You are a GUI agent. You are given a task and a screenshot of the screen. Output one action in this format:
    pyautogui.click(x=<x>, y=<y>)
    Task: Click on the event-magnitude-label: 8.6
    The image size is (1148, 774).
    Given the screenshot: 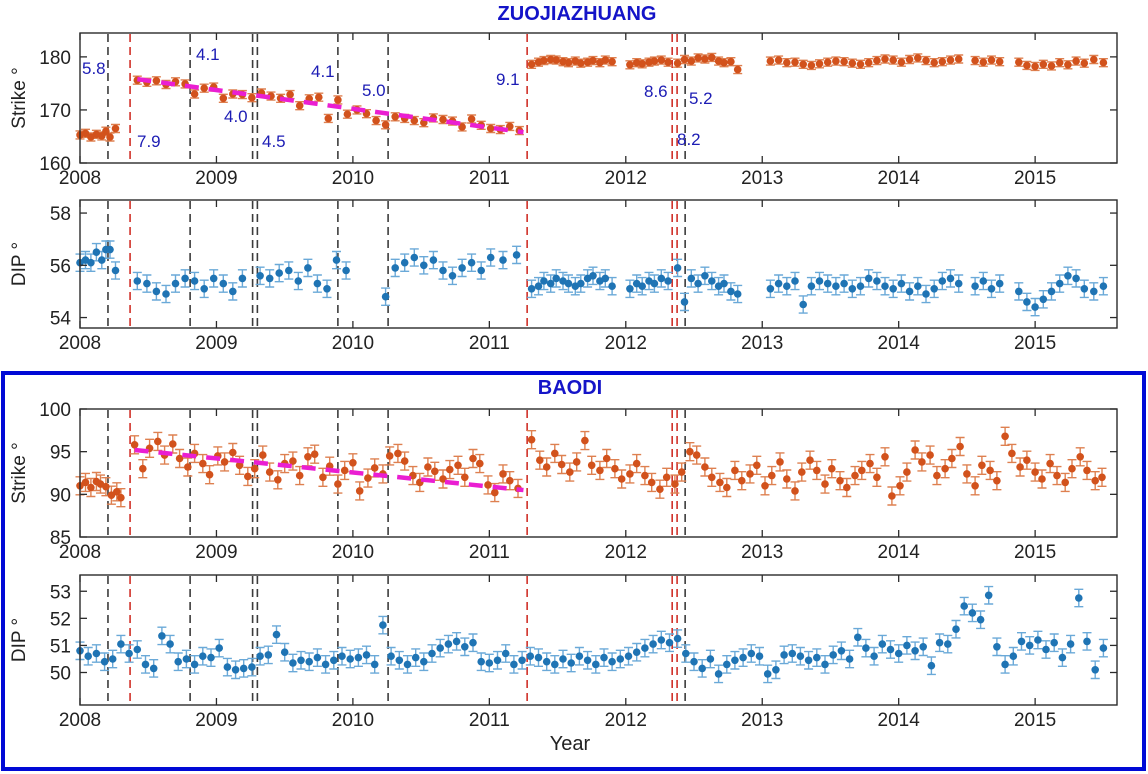 What is the action you would take?
    pyautogui.click(x=656, y=91)
    